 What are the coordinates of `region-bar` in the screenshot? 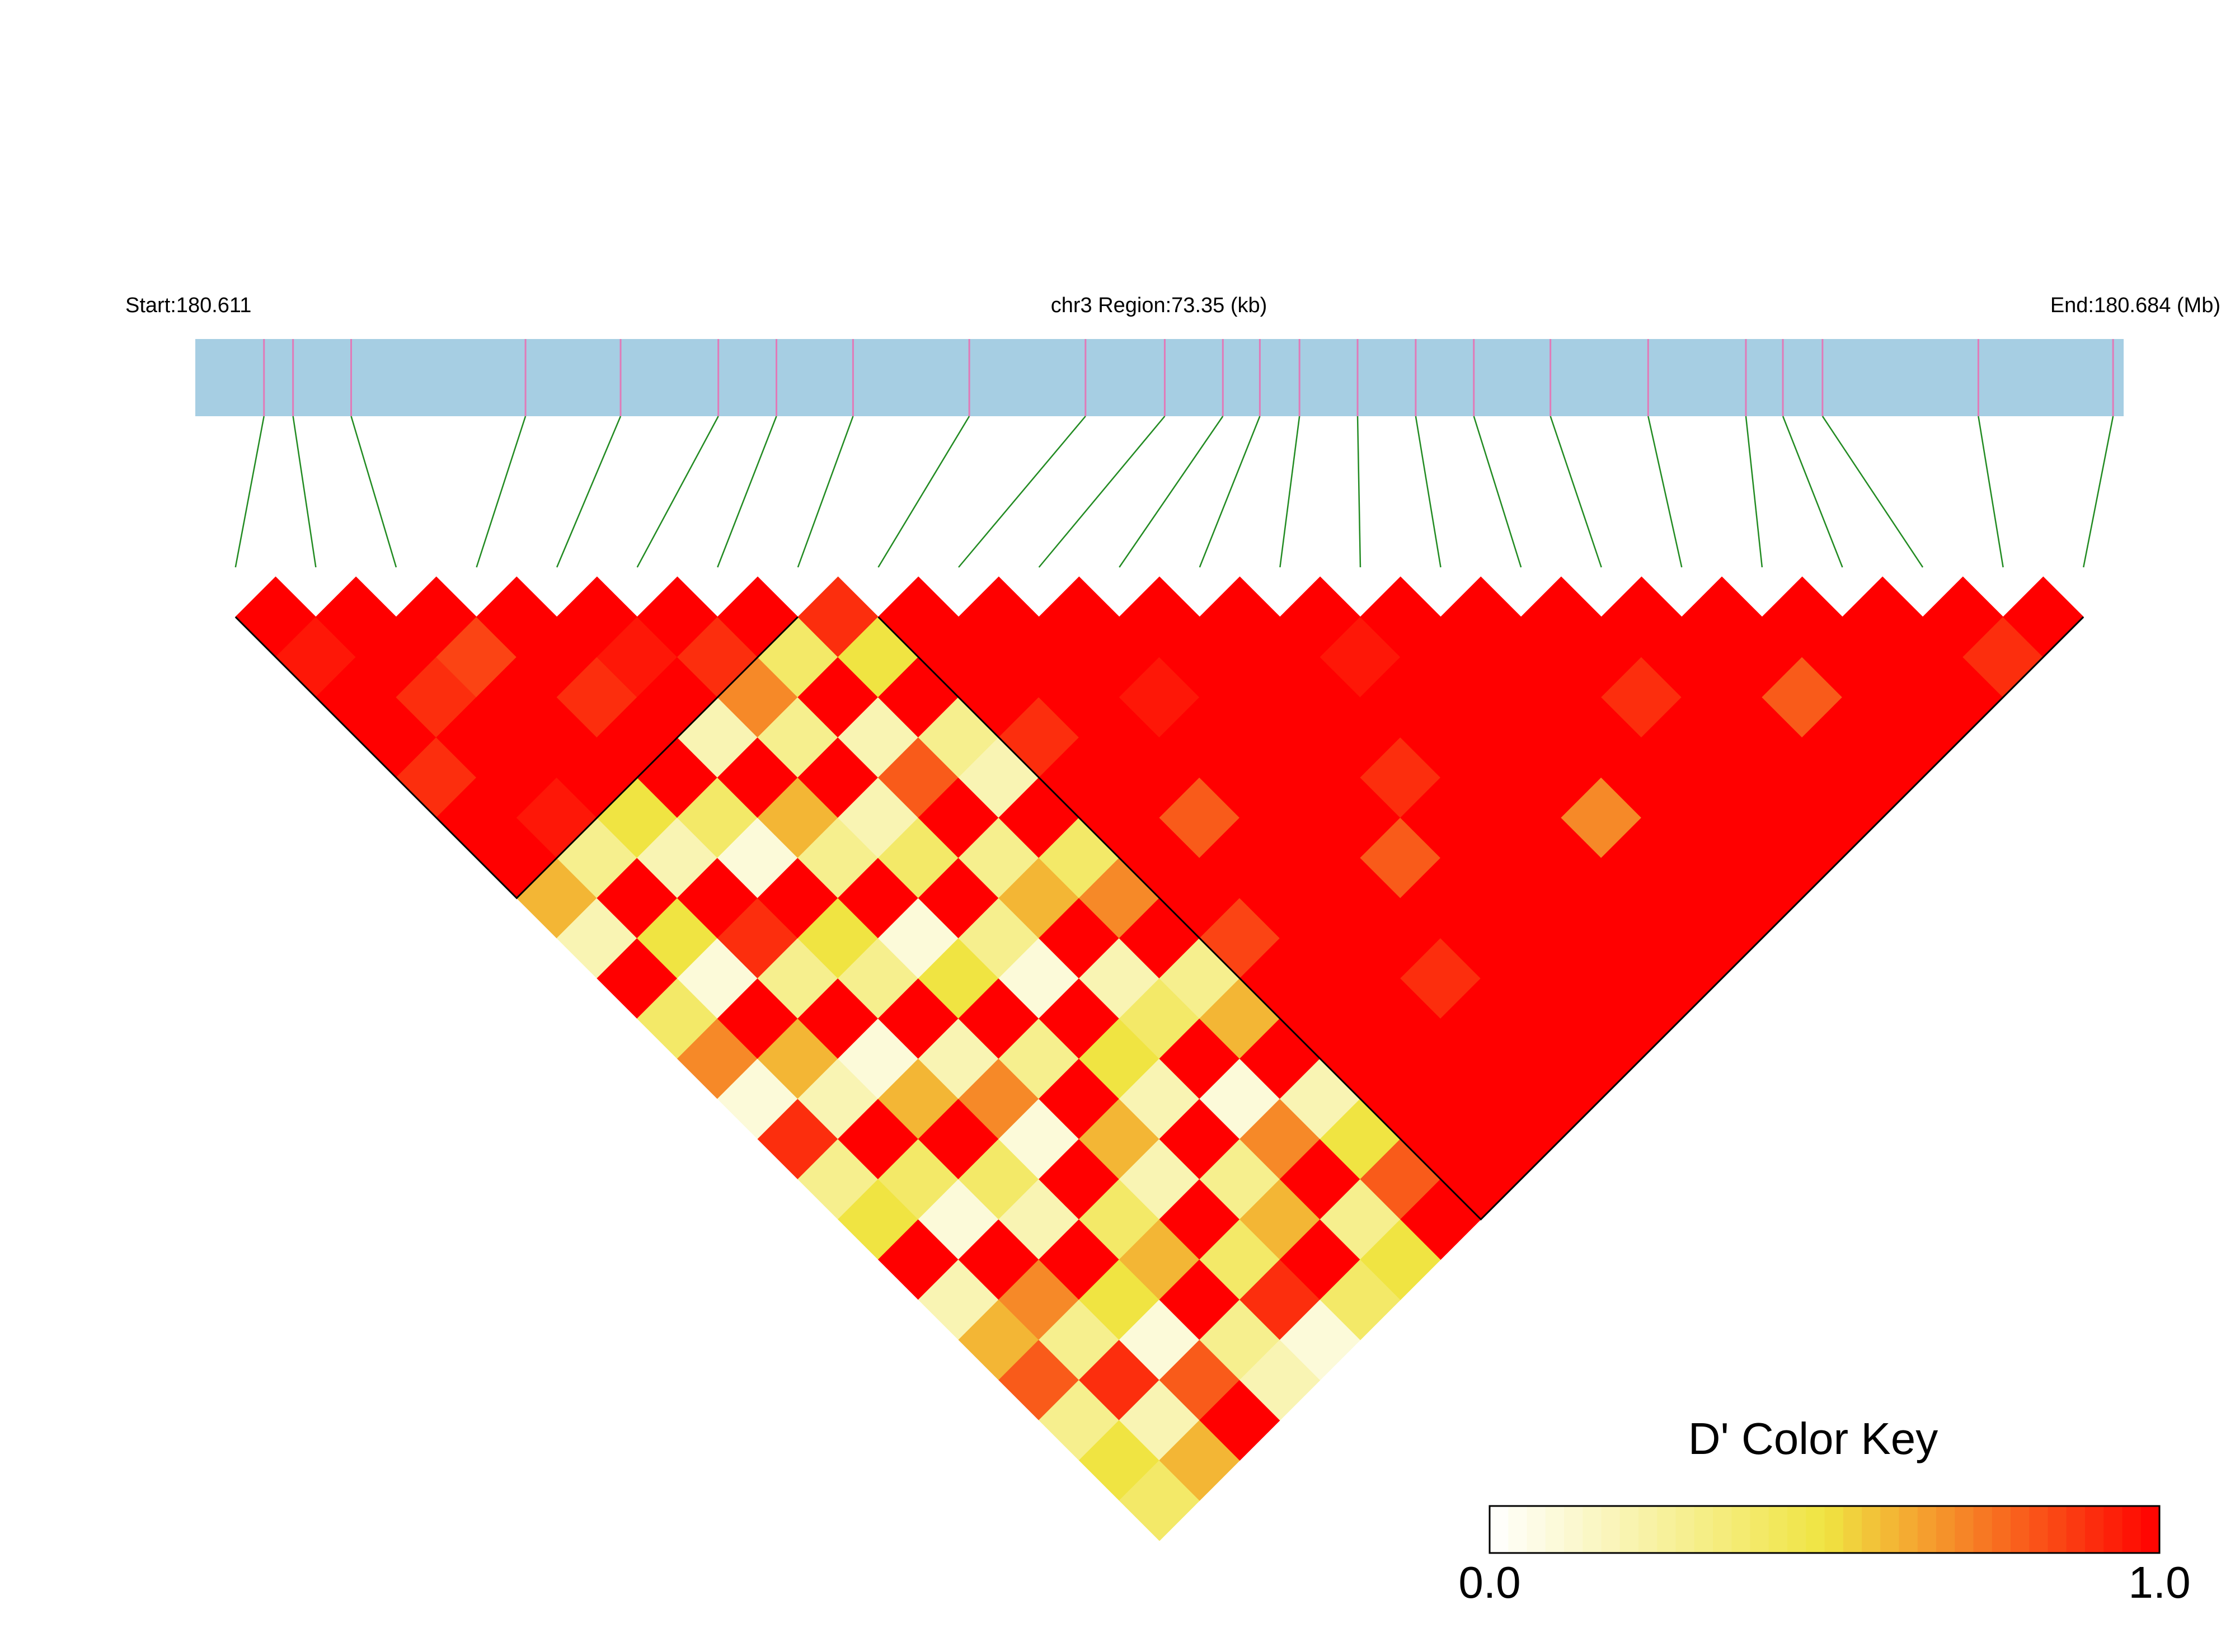 It's located at (1159, 377).